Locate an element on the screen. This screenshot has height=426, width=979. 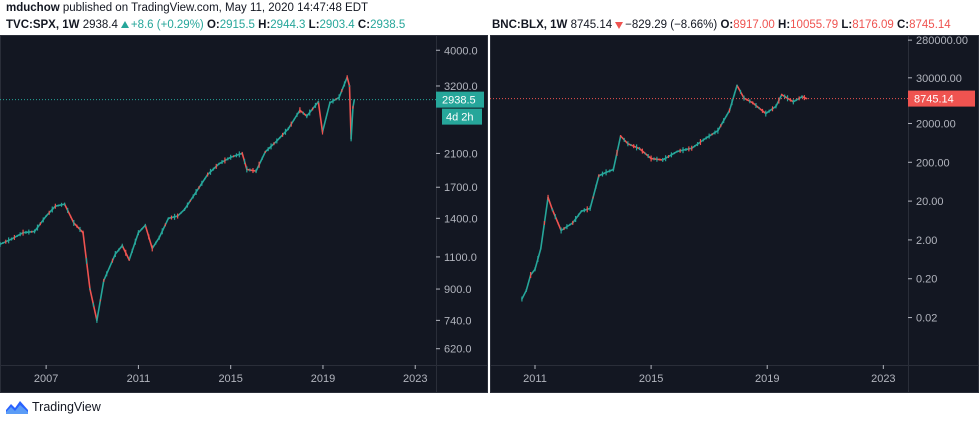
last-price-value: 2938.5 is located at coordinates (459, 101).